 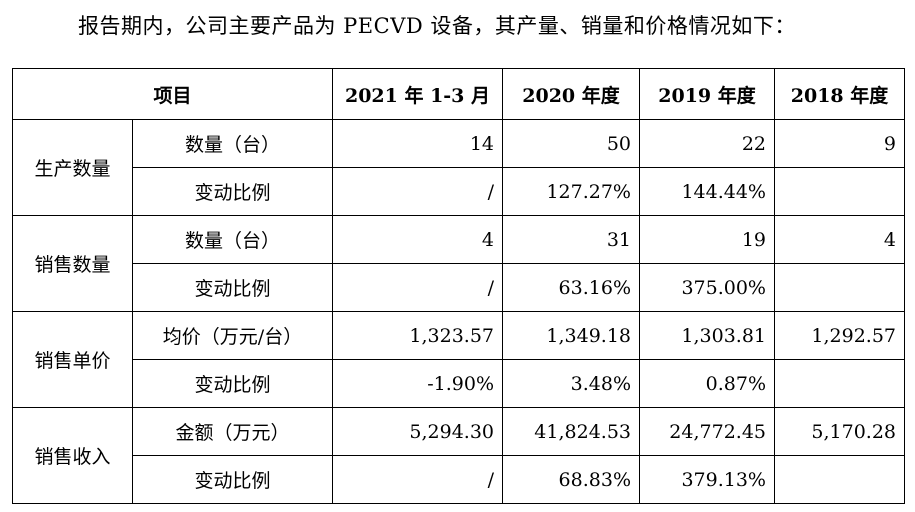 I want to click on category-cell: 销售数量, so click(x=72, y=263).